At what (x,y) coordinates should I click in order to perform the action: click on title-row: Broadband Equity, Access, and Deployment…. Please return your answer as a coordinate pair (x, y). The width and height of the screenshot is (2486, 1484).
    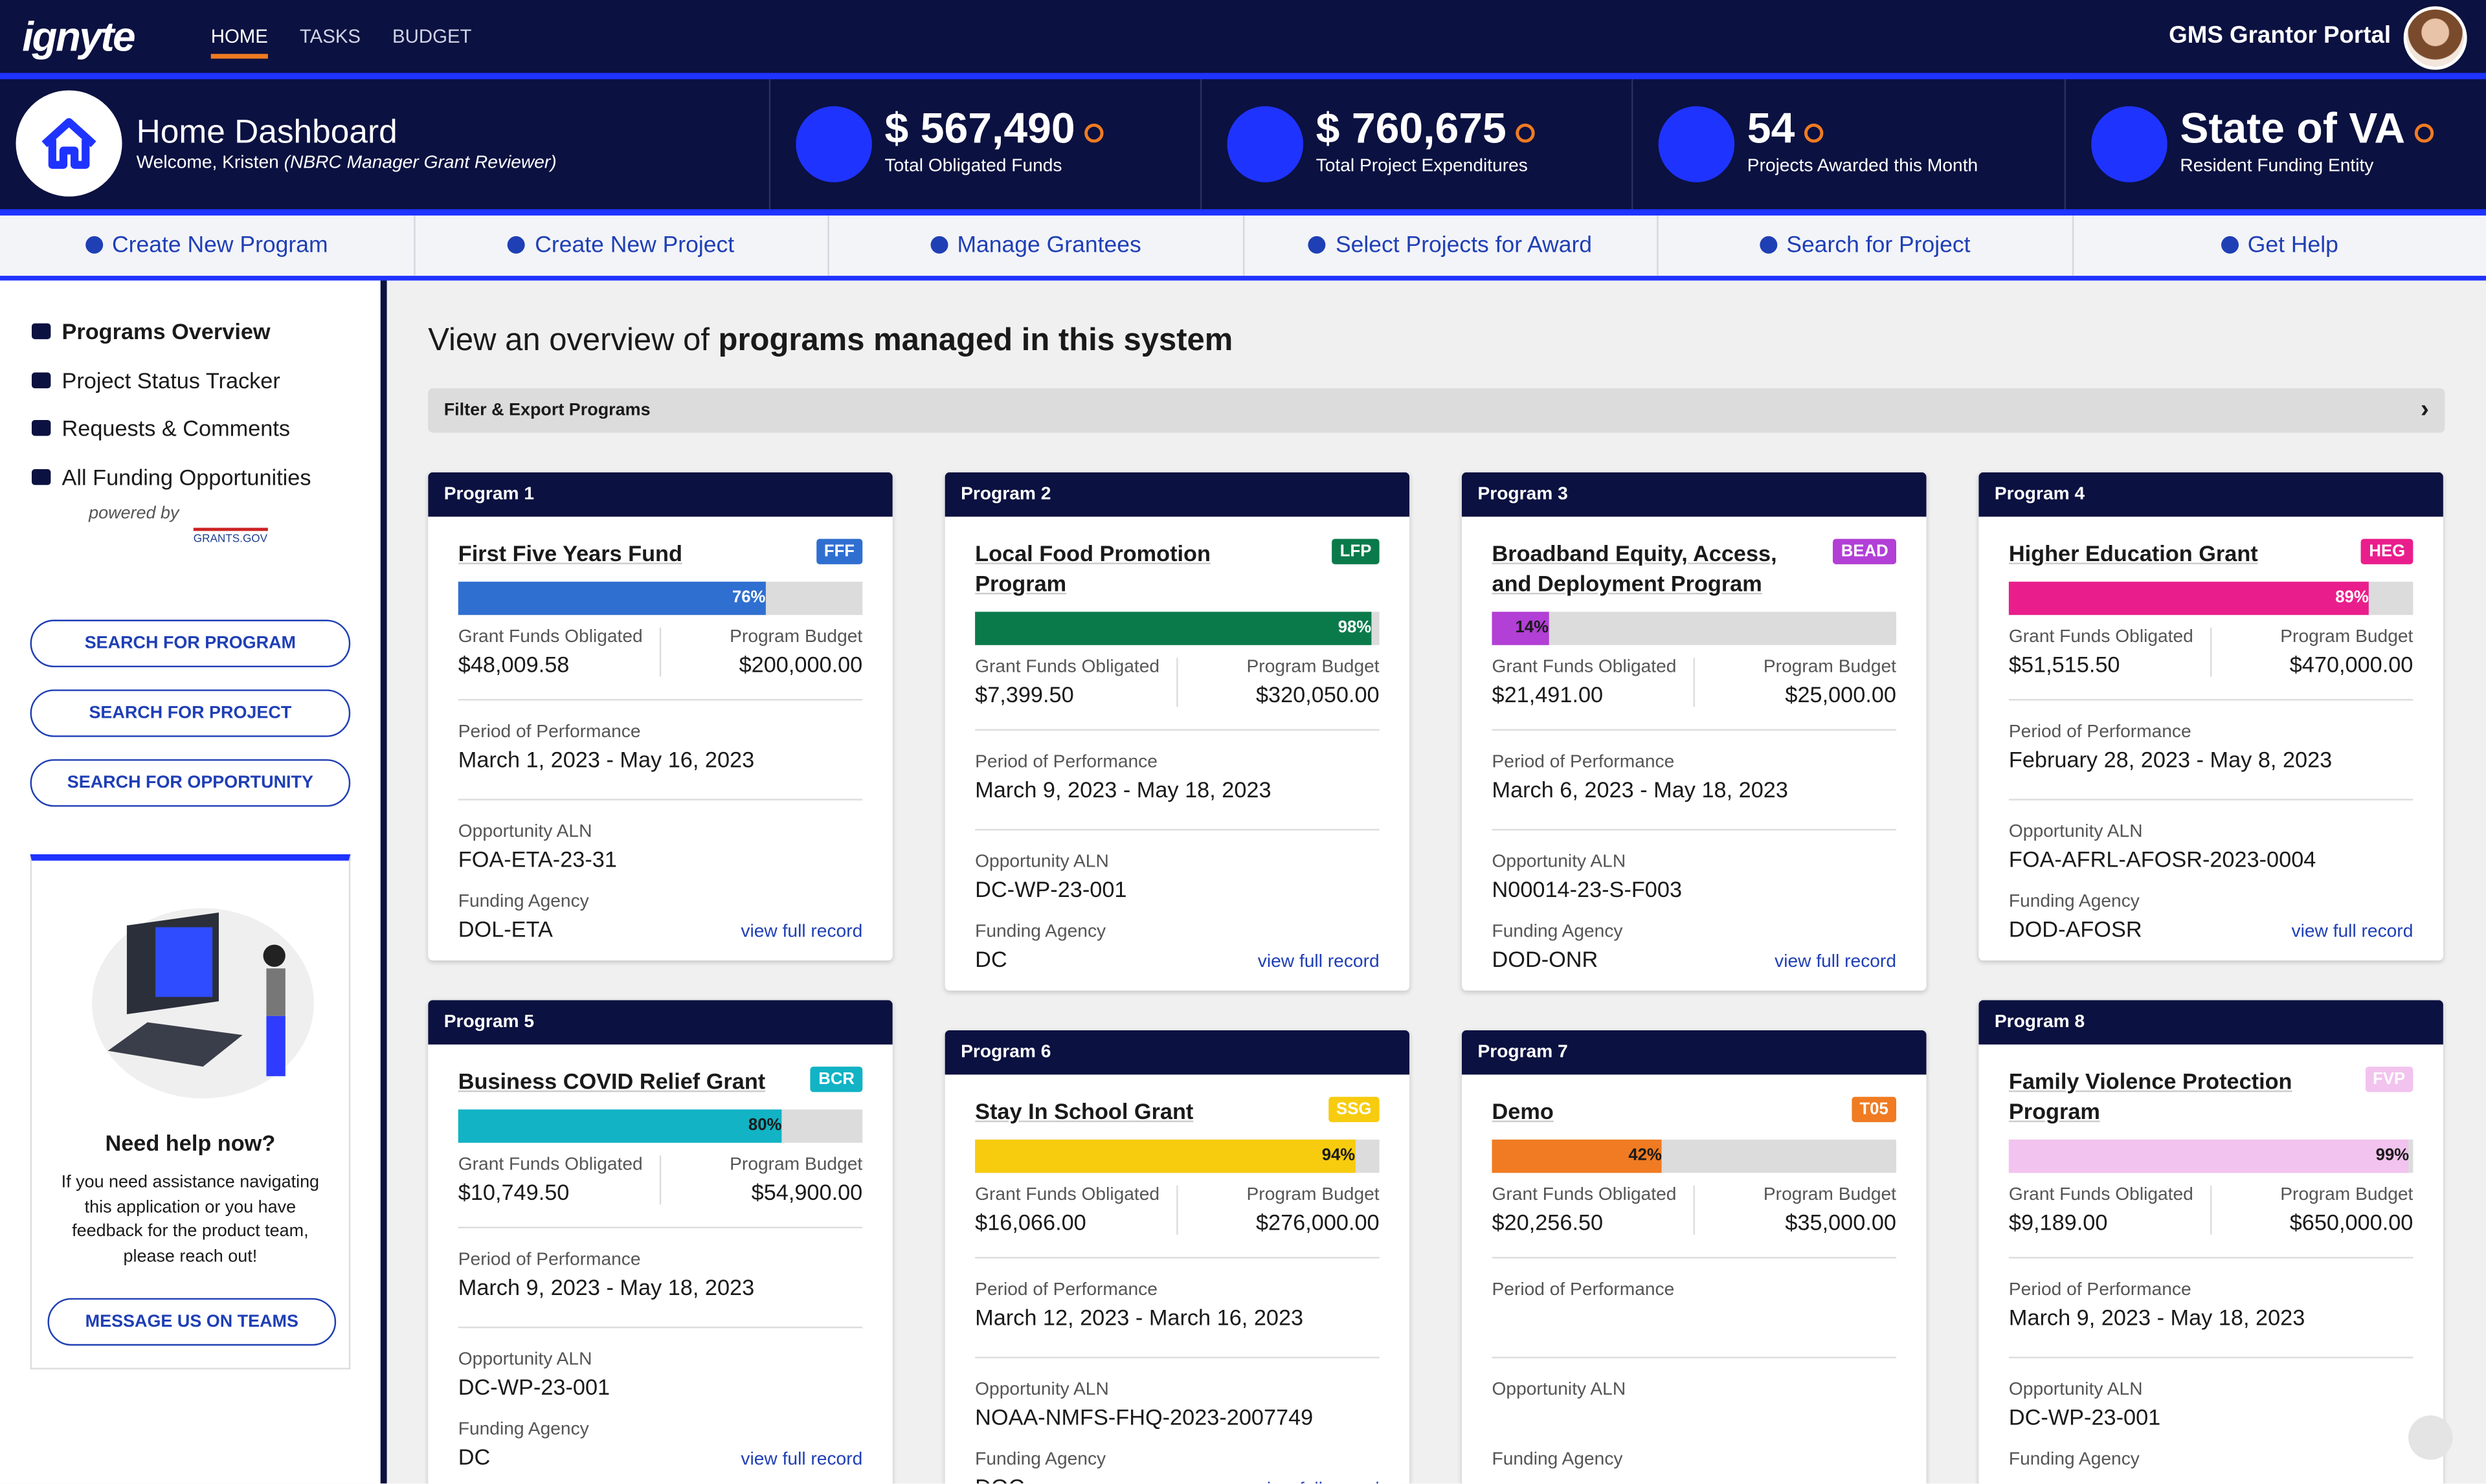
    Looking at the image, I should click on (1694, 568).